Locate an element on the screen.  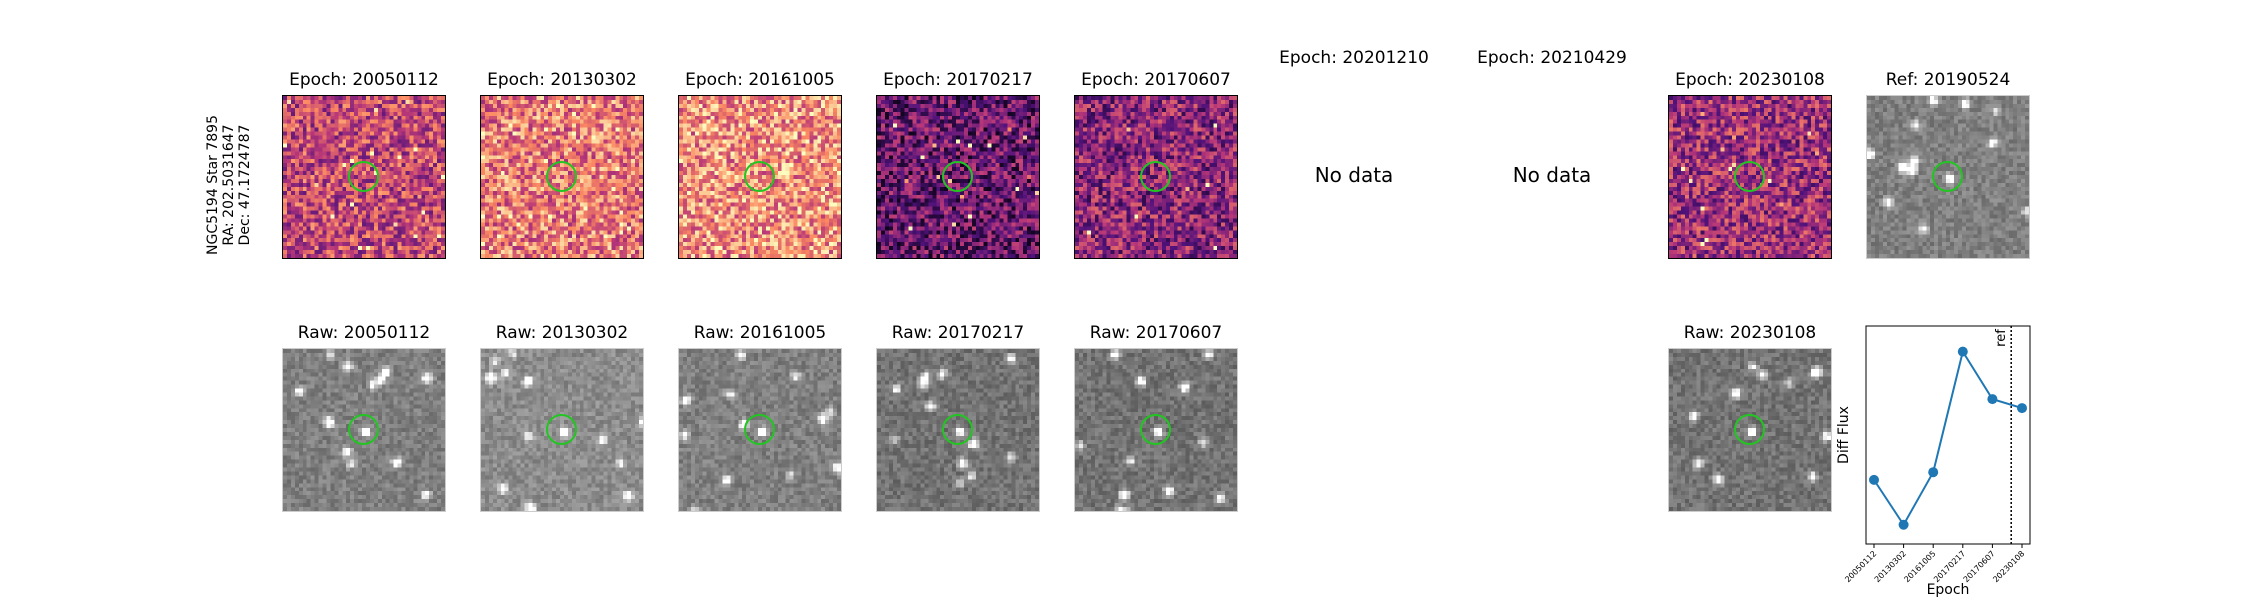
diff-flux-line is located at coordinates (1948, 438).